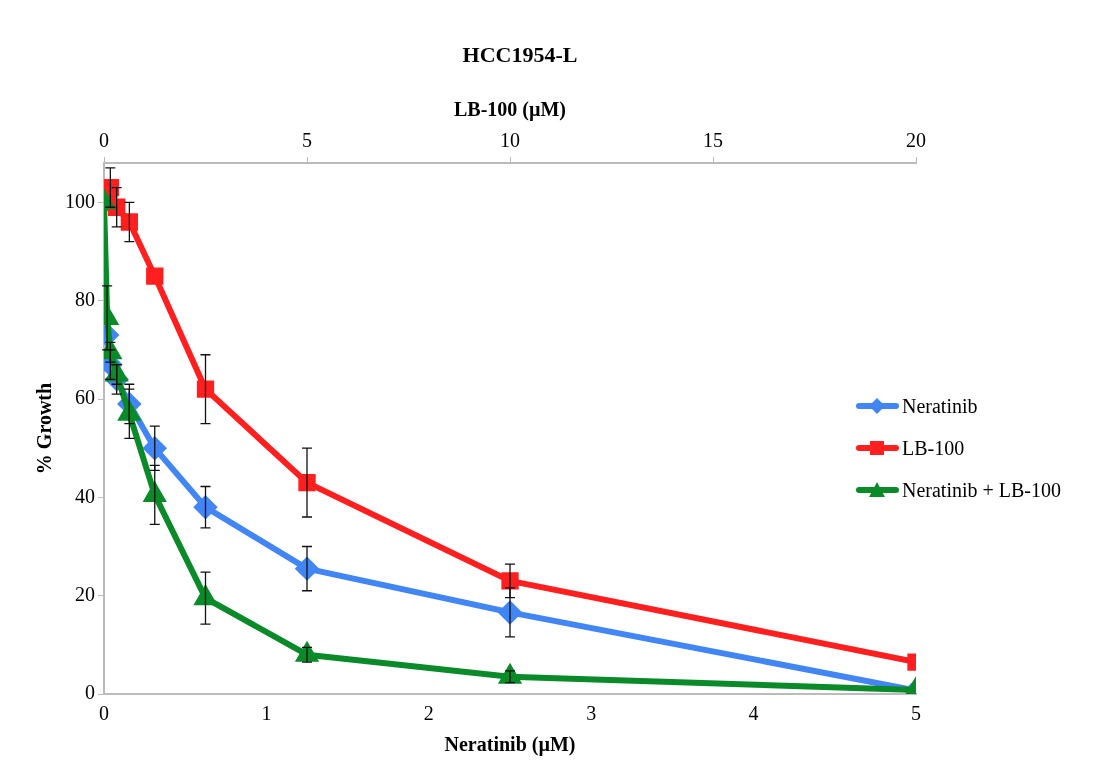 The width and height of the screenshot is (1106, 782). Describe the element at coordinates (104, 713) in the screenshot. I see `x-tick-label: 0` at that location.